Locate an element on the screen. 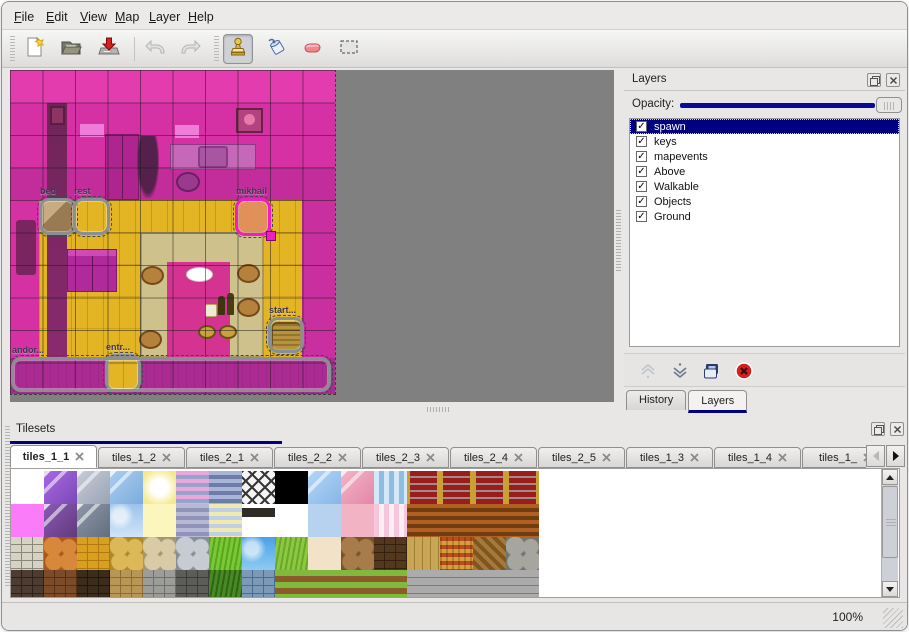  rect-select-tool-button is located at coordinates (349, 49).